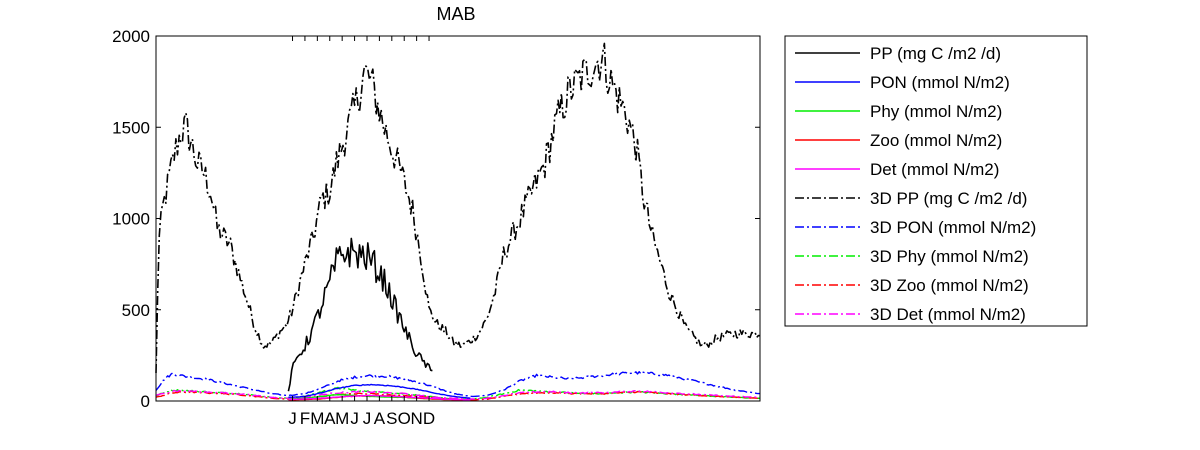 The width and height of the screenshot is (1200, 450). Describe the element at coordinates (145, 401) in the screenshot. I see `y-tick-label: 0` at that location.